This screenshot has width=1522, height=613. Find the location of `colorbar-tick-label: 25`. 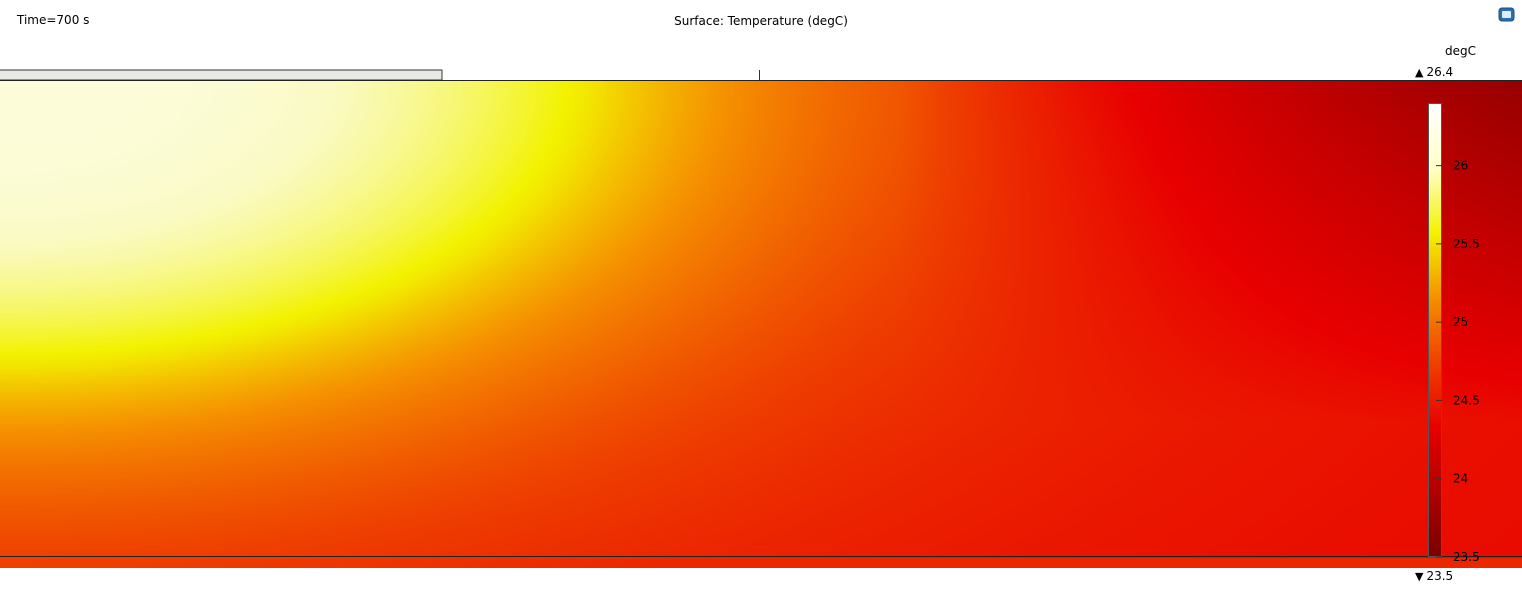

colorbar-tick-label: 25 is located at coordinates (1460, 322).